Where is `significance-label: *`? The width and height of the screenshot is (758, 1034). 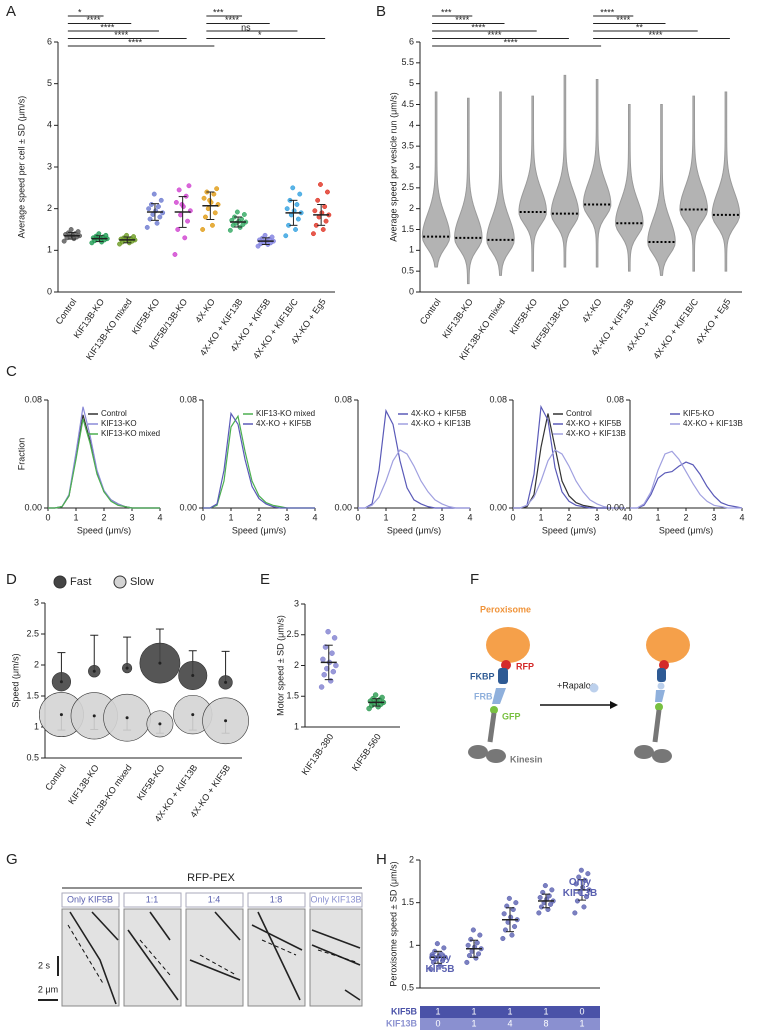 significance-label: * is located at coordinates (260, 35).